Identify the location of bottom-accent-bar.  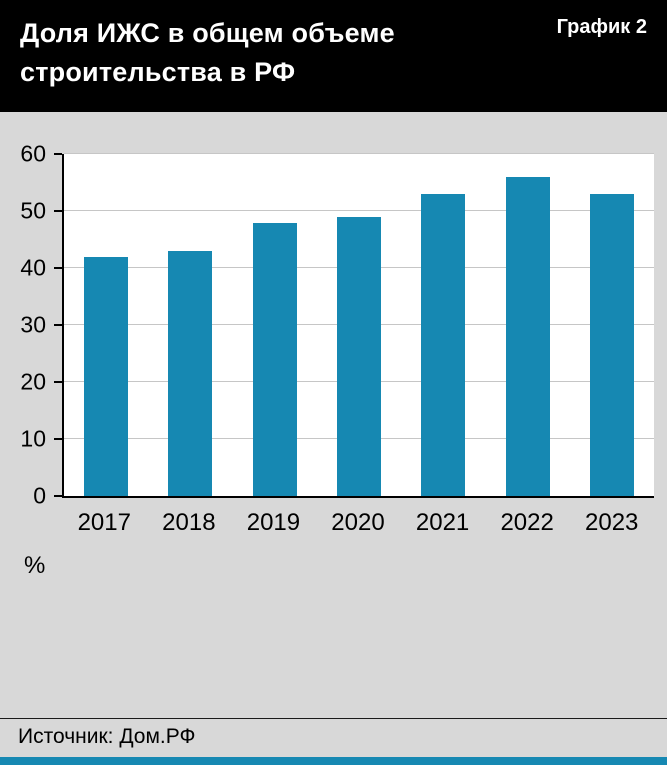
(333, 761).